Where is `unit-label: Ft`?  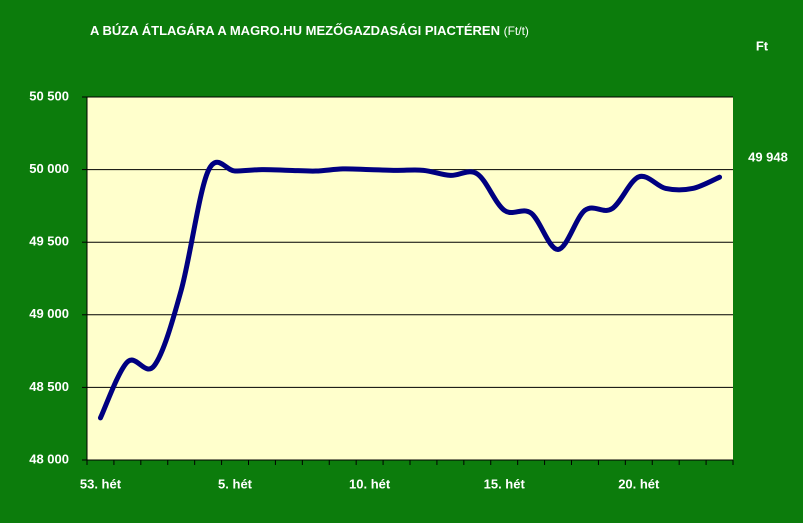 unit-label: Ft is located at coordinates (762, 45).